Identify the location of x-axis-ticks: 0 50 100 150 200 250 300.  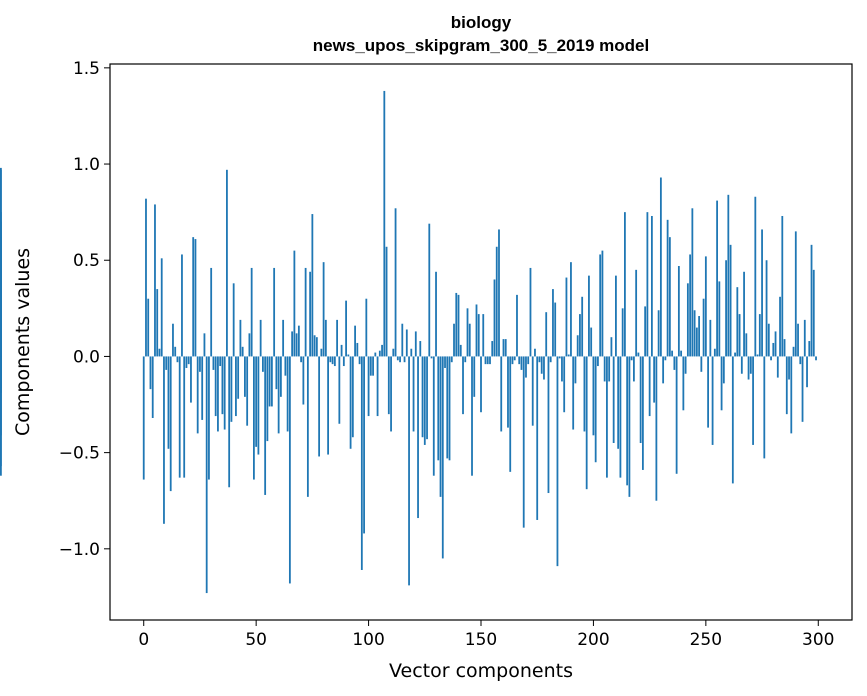
(486, 635).